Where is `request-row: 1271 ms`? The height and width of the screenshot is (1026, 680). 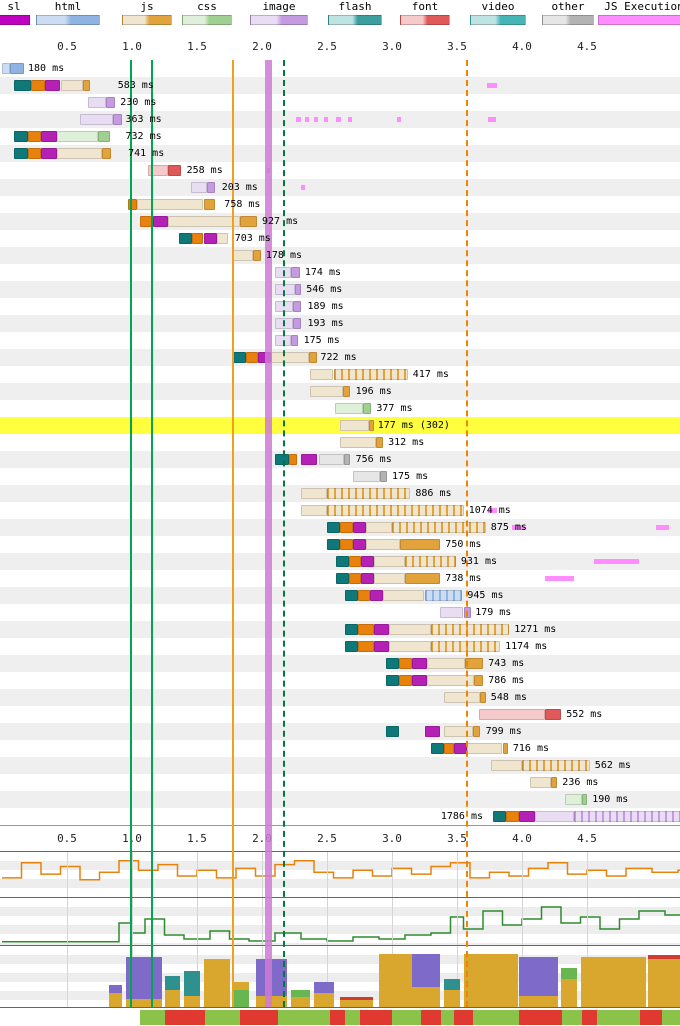 request-row: 1271 ms is located at coordinates (340, 629).